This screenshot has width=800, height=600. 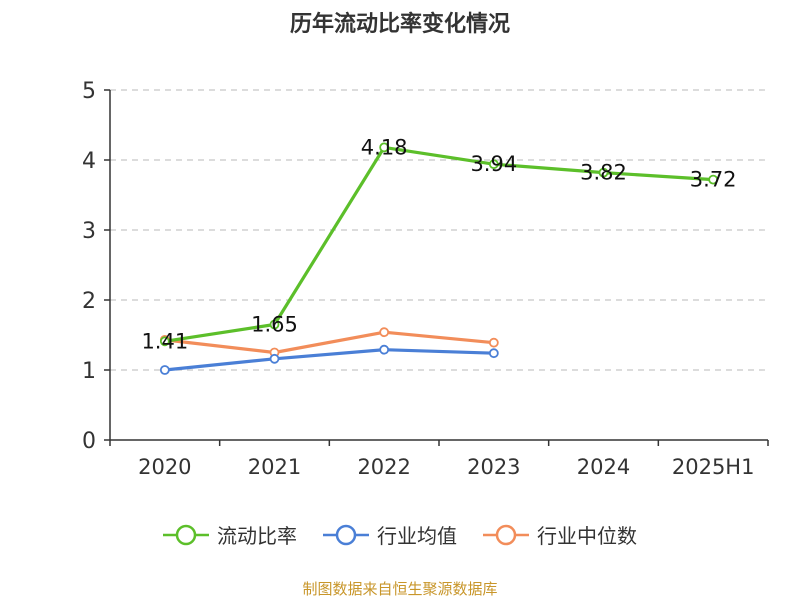 I want to click on y-tick-label: 5, so click(x=89, y=91).